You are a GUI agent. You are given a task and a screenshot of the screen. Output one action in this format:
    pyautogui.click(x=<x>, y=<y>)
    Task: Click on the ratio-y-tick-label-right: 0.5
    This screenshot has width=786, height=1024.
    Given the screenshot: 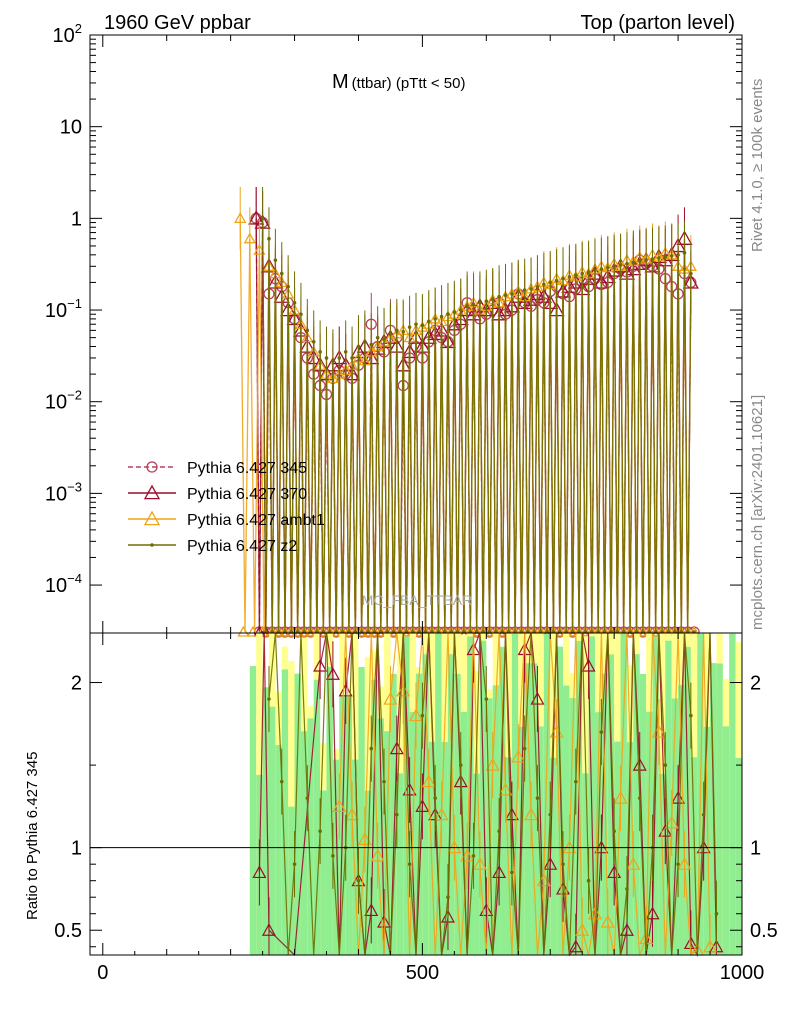 What is the action you would take?
    pyautogui.click(x=764, y=931)
    